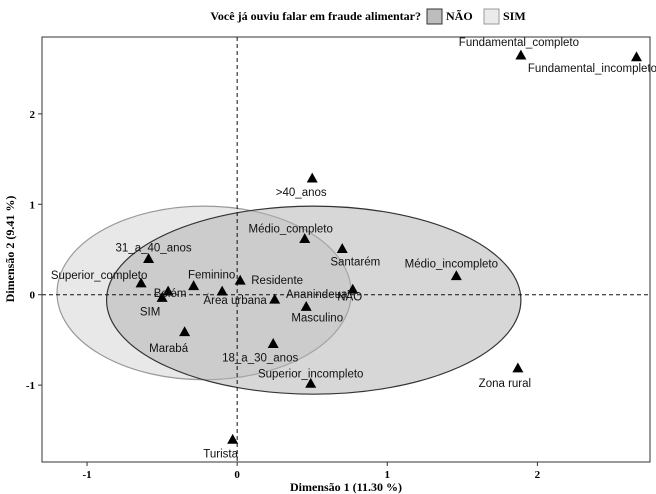 Image resolution: width=656 pixels, height=494 pixels. I want to click on point-maraba, so click(185, 331).